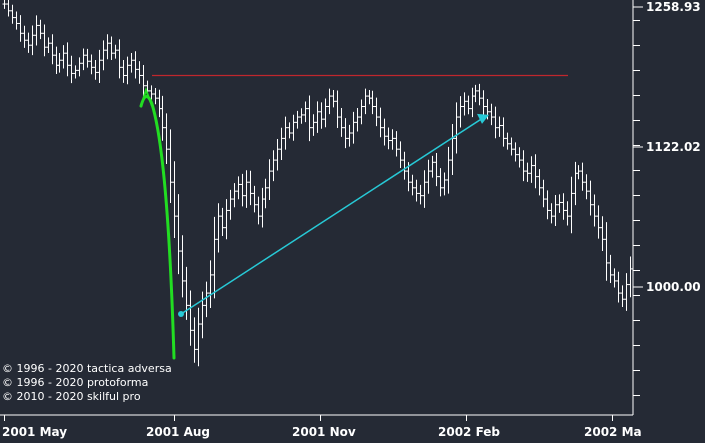  Describe the element at coordinates (483, 118) in the screenshot. I see `arrow-head` at that location.